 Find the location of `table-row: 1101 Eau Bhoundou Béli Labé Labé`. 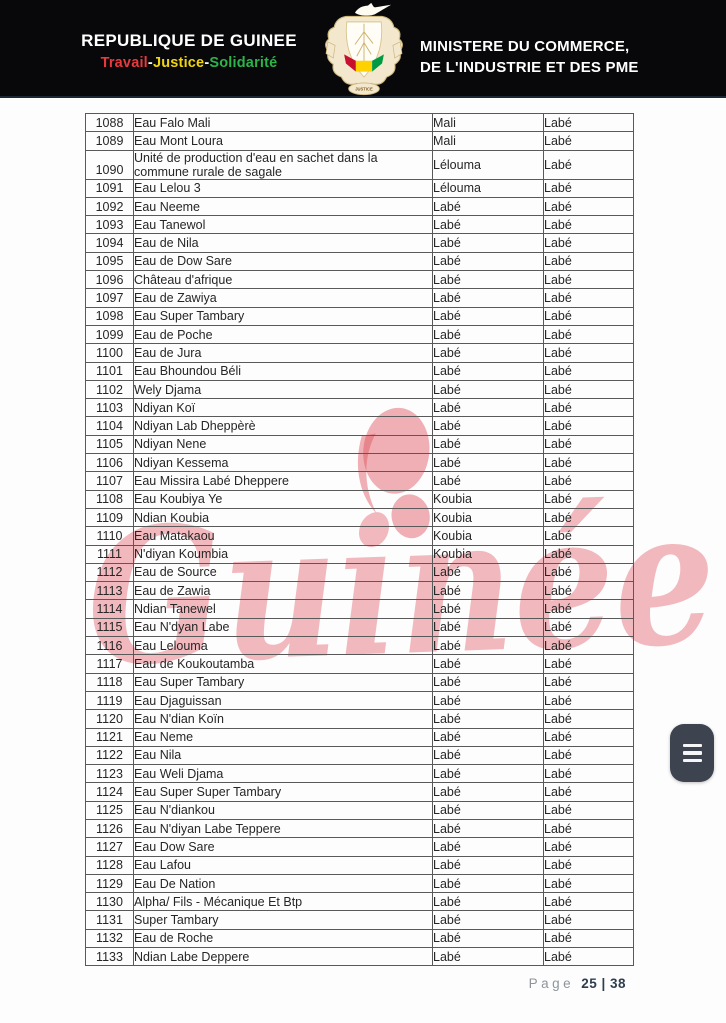

table-row: 1101 Eau Bhoundou Béli Labé Labé is located at coordinates (359, 371).